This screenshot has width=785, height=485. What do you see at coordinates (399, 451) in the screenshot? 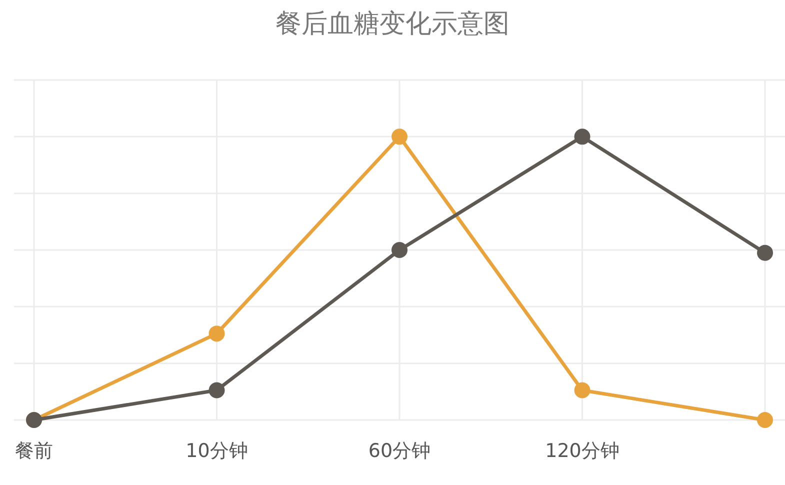
I see `x-tick-label: 60分钟` at bounding box center [399, 451].